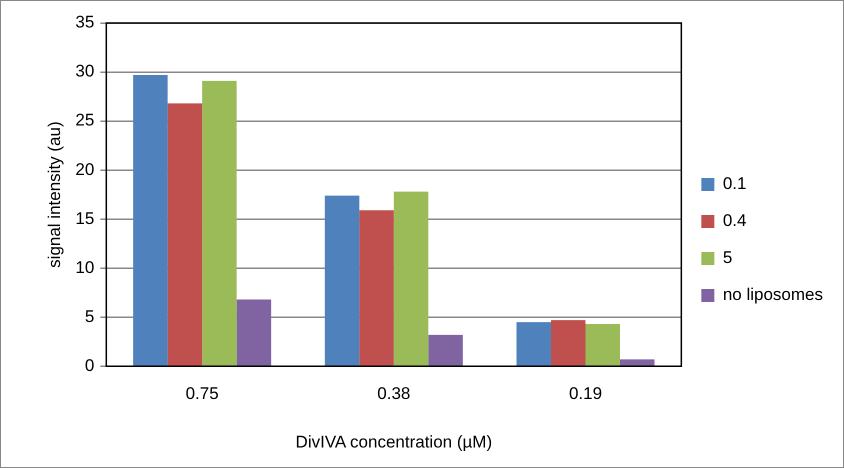 The width and height of the screenshot is (844, 468). What do you see at coordinates (84, 218) in the screenshot?
I see `y-tick-label: 15` at bounding box center [84, 218].